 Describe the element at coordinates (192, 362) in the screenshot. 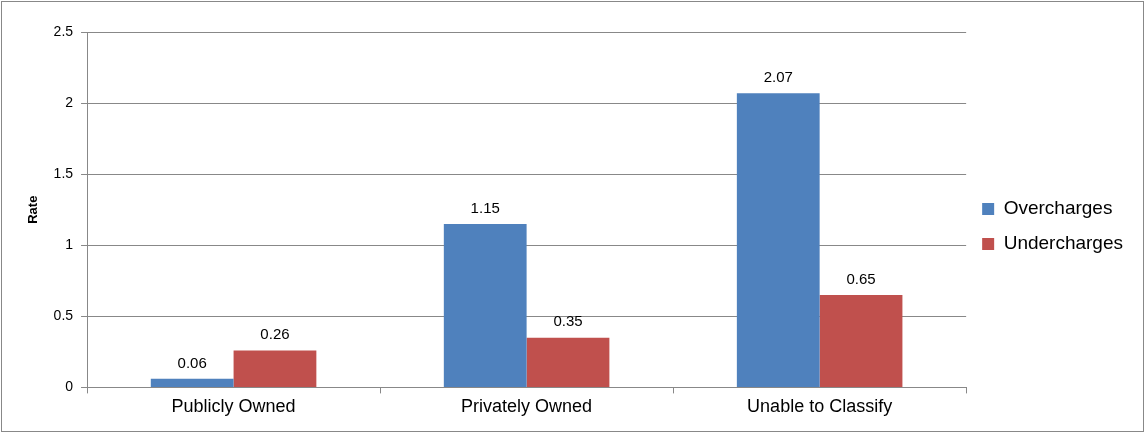

I see `data-label: 0.06` at that location.